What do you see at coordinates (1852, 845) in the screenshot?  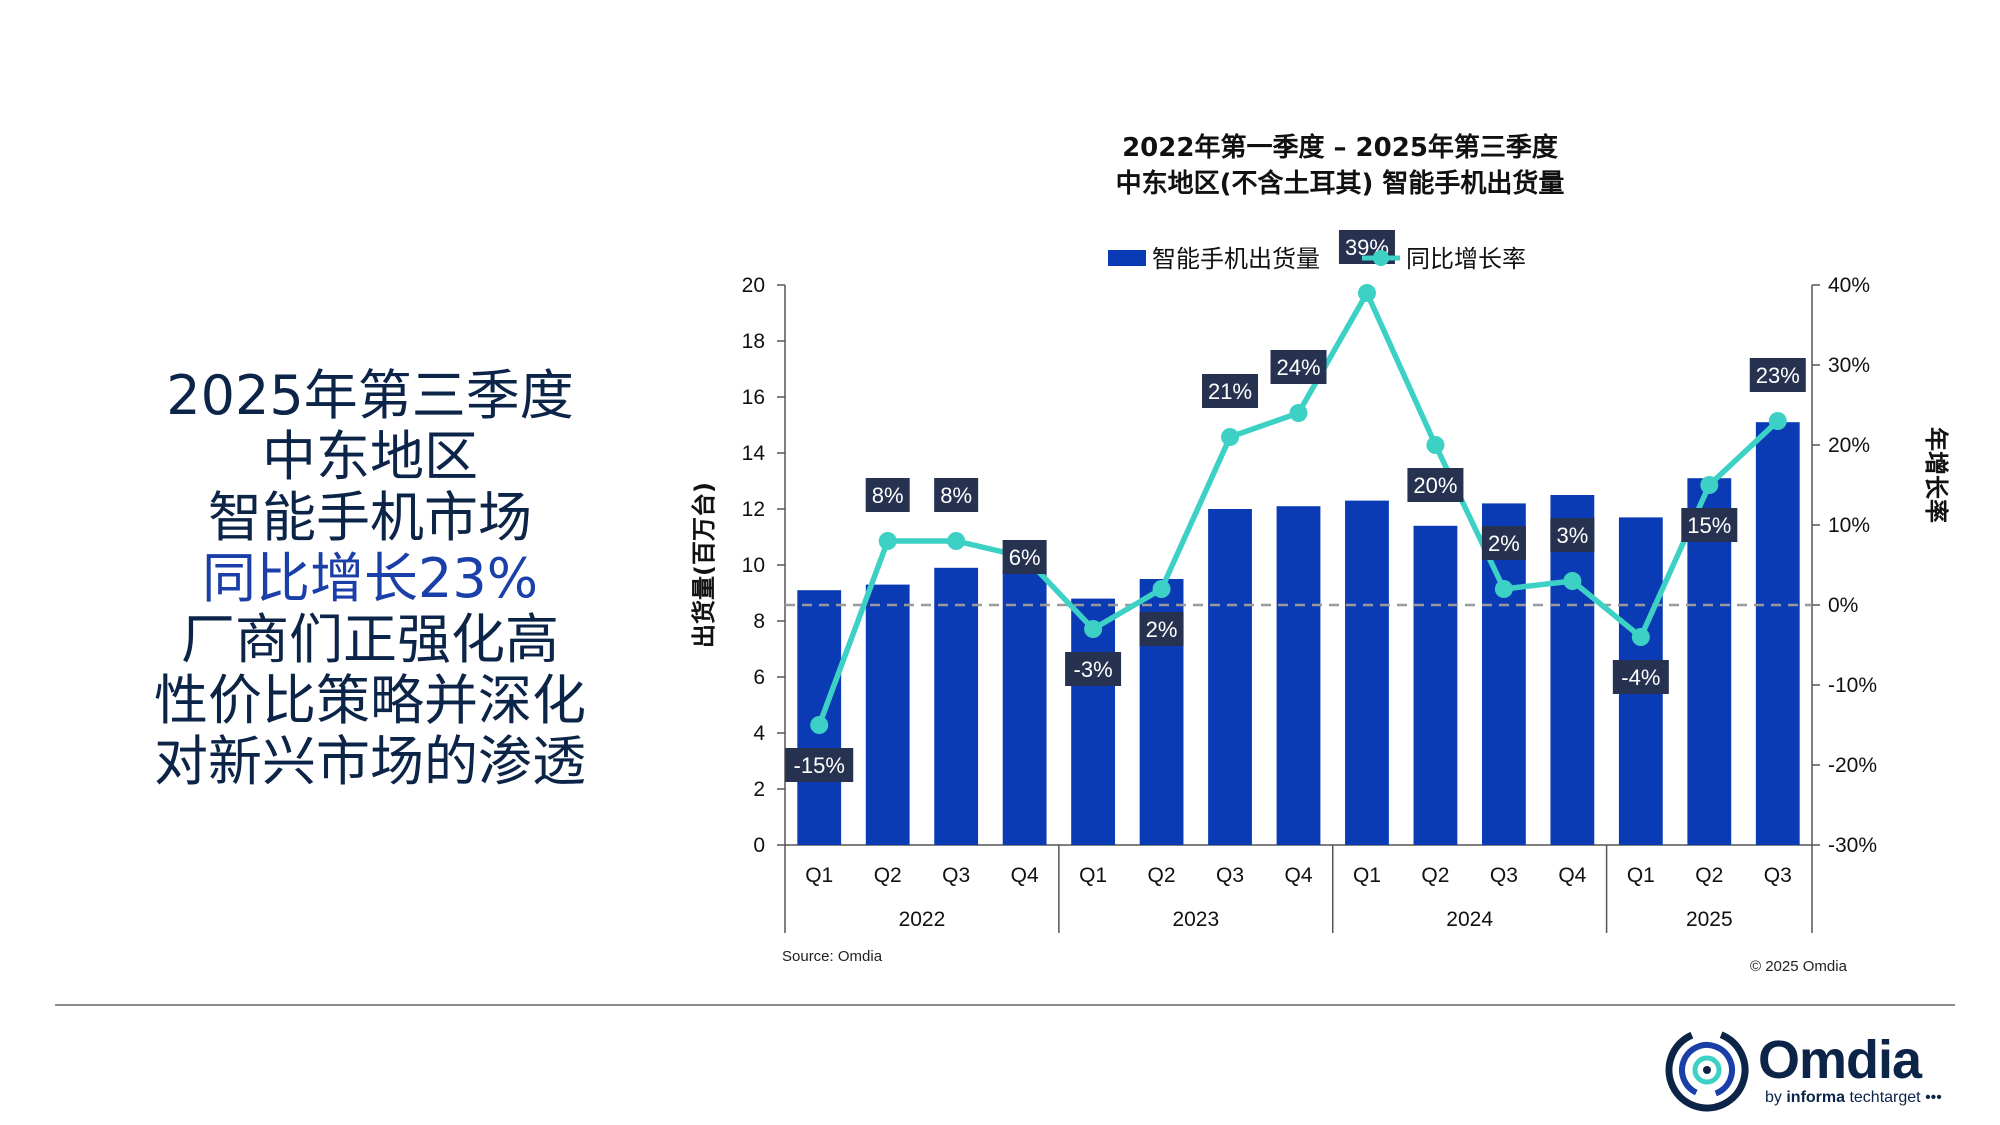 I see `y2-tick-label: -30%` at bounding box center [1852, 845].